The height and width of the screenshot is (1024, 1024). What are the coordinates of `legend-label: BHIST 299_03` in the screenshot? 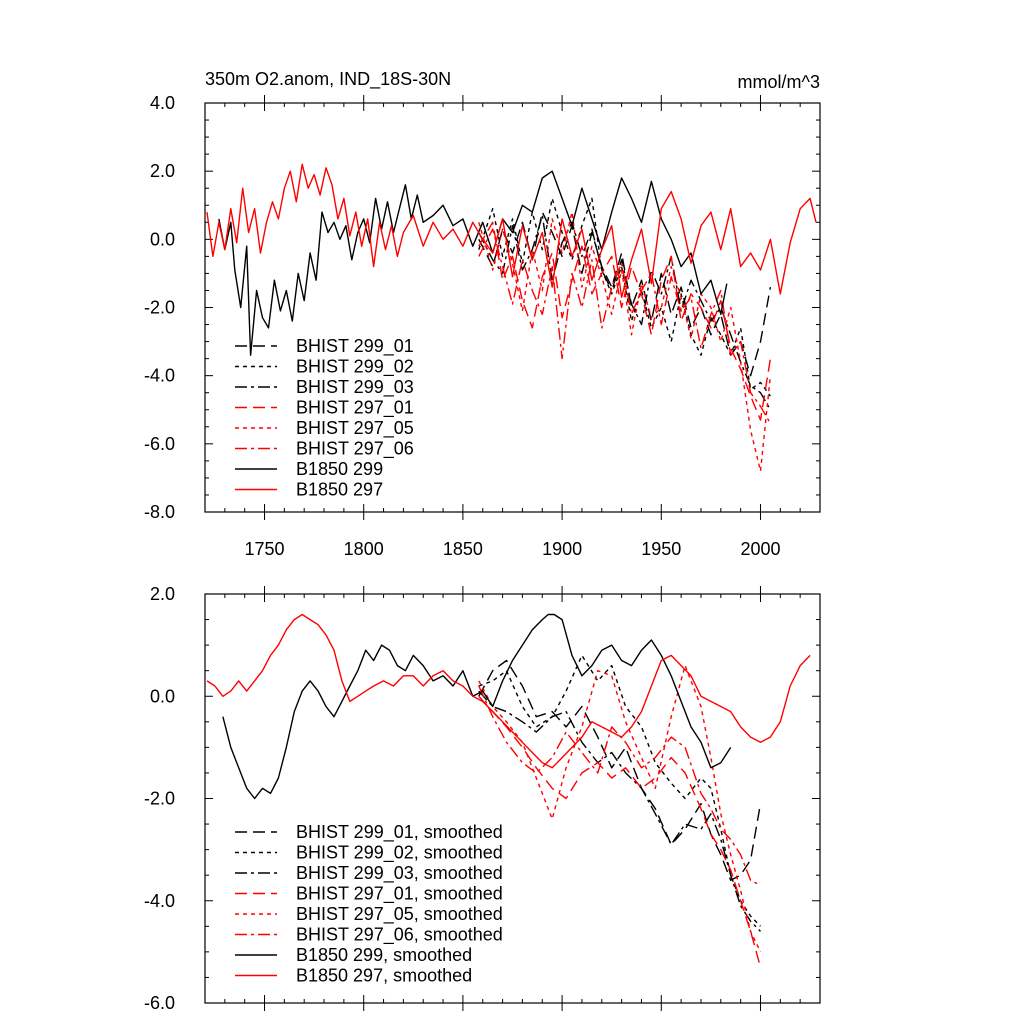 It's located at (355, 387).